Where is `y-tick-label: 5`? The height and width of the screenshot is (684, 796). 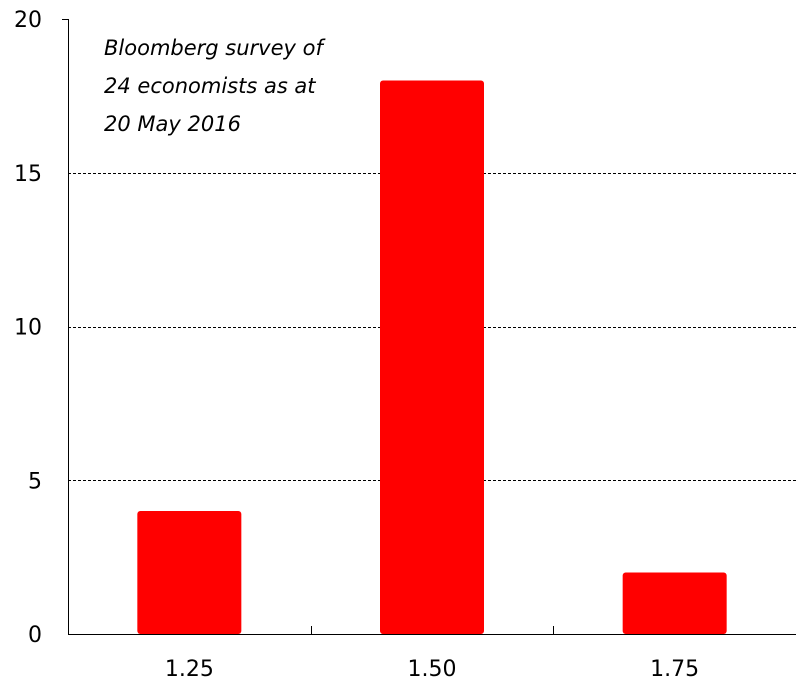
y-tick-label: 5 is located at coordinates (35, 481).